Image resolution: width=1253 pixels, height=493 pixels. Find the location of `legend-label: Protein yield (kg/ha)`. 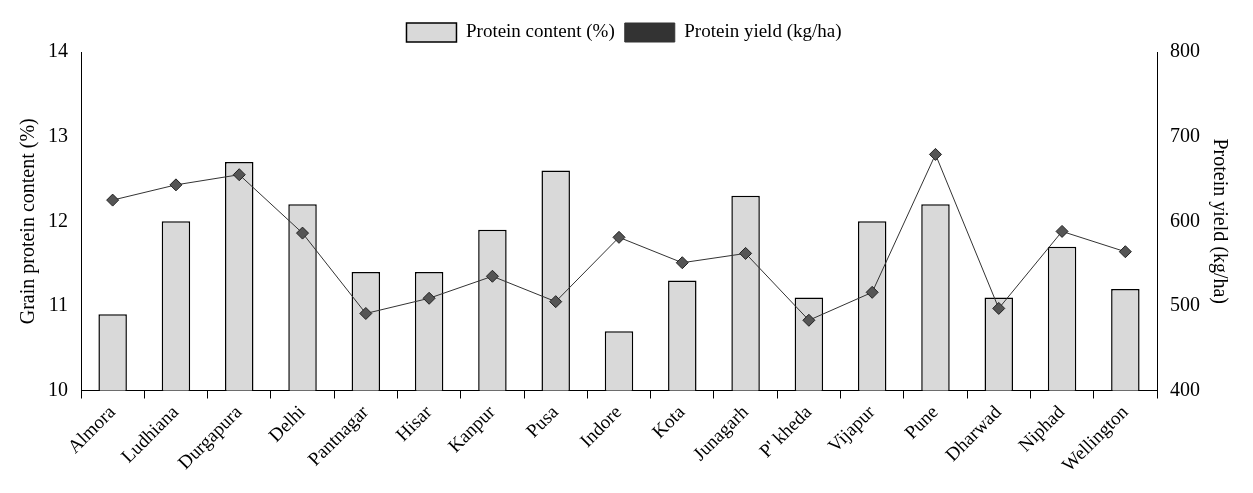

legend-label: Protein yield (kg/ha) is located at coordinates (763, 31).